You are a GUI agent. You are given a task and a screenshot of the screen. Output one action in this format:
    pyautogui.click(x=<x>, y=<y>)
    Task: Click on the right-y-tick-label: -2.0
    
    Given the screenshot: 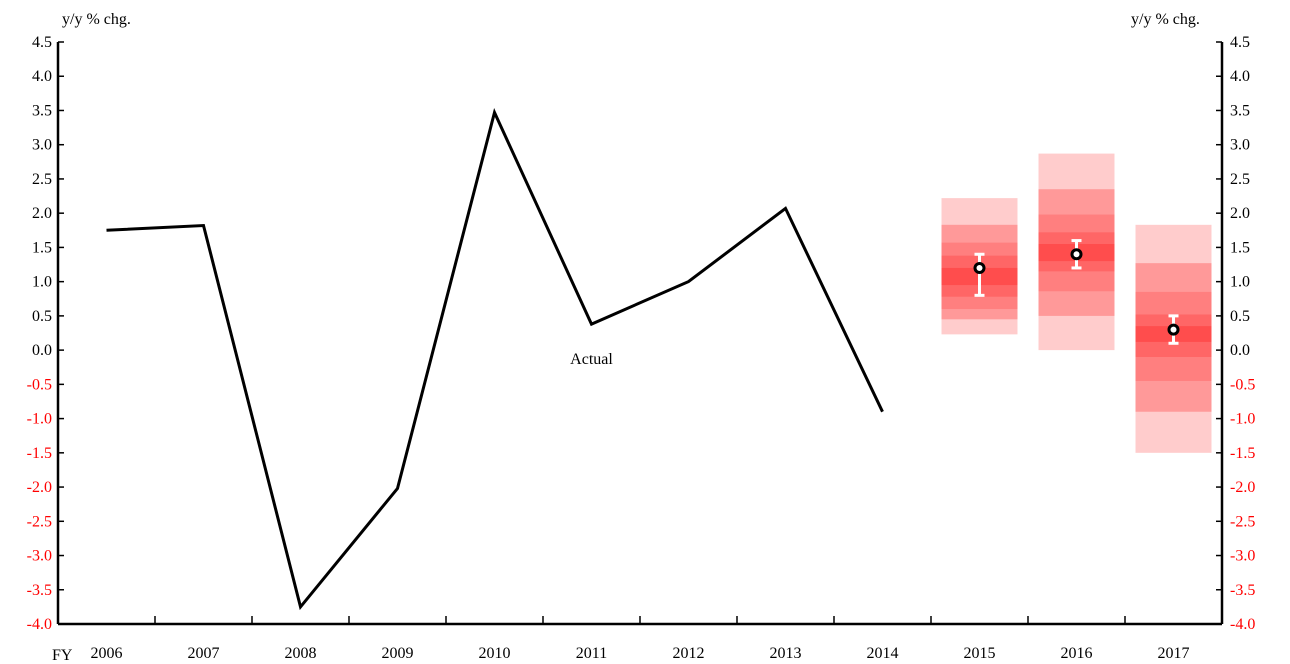 What is the action you would take?
    pyautogui.click(x=1242, y=487)
    